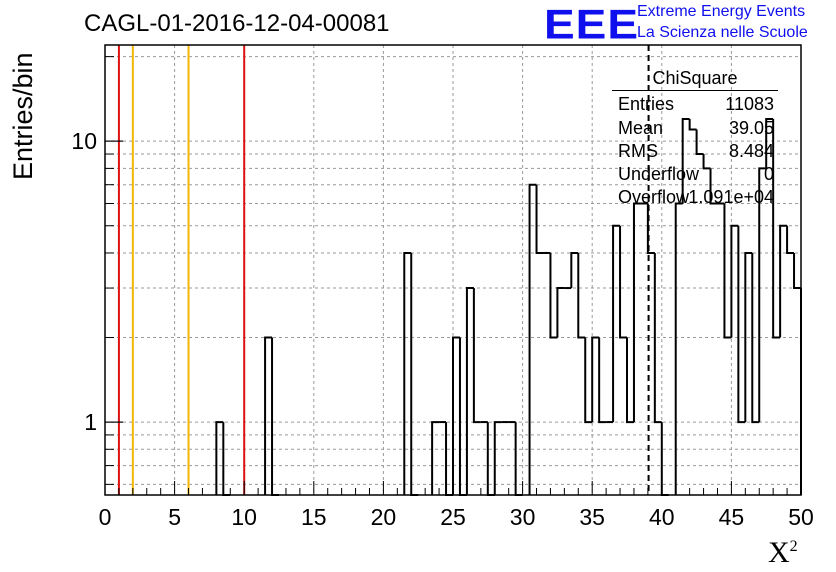 The height and width of the screenshot is (572, 836). I want to click on x-axis-label: X2, so click(783, 552).